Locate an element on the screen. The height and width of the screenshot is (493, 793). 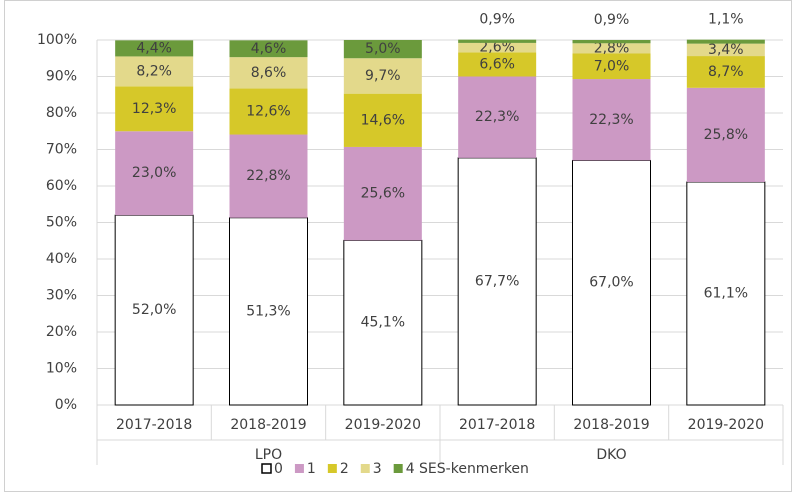
value-label: 8,2% is located at coordinates (154, 71).